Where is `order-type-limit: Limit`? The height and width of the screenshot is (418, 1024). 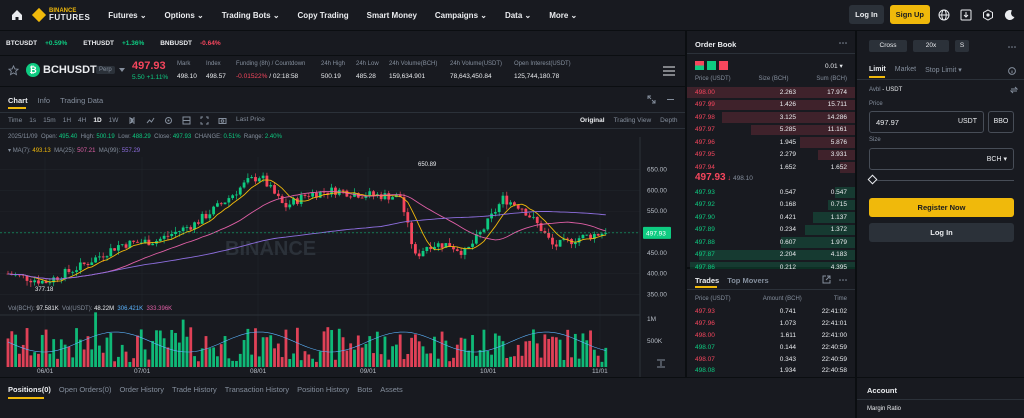
order-type-limit: Limit is located at coordinates (877, 69).